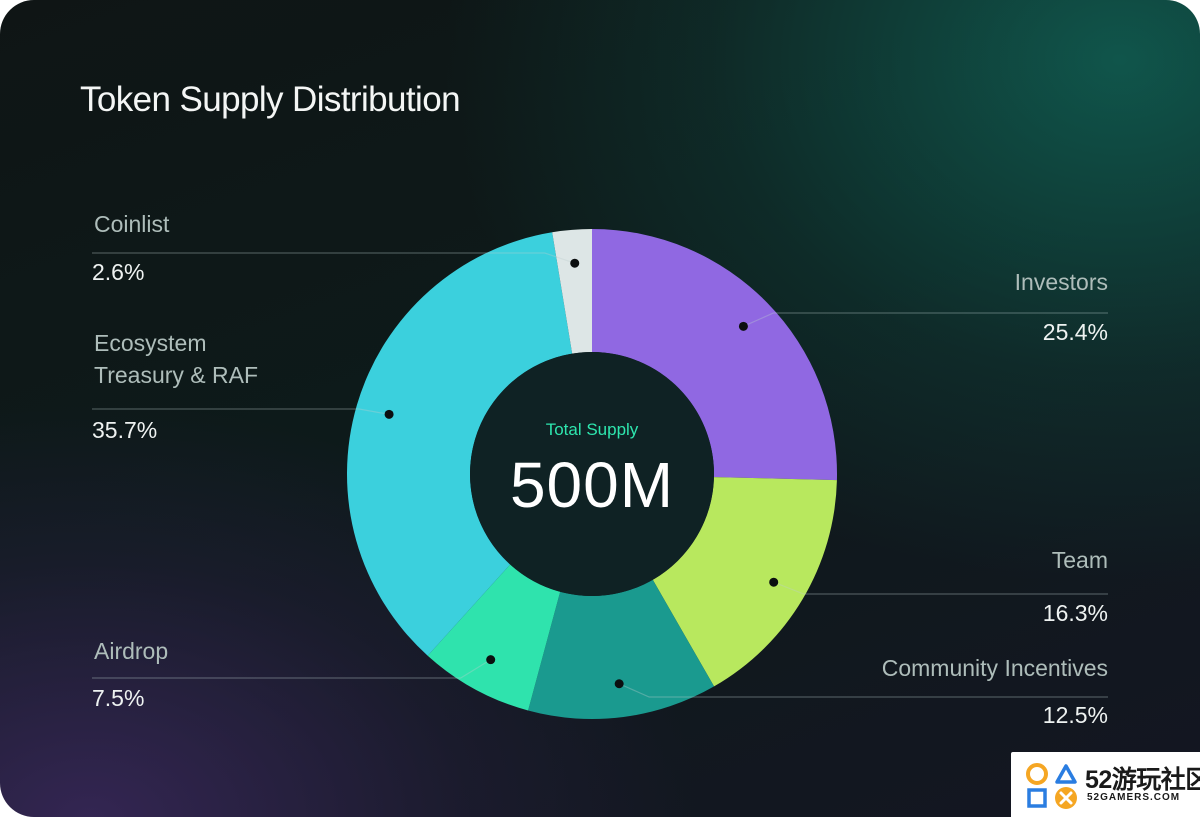  I want to click on leader-line-coinlist, so click(333, 258).